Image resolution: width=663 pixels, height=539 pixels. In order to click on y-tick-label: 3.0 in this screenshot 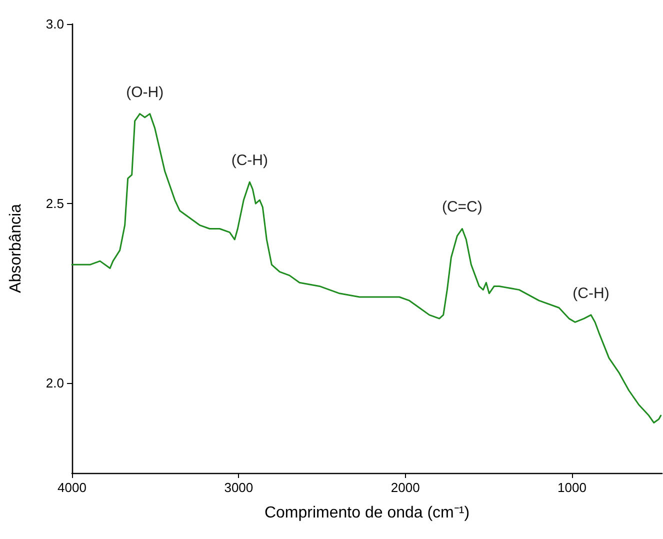, I will do `click(55, 24)`.